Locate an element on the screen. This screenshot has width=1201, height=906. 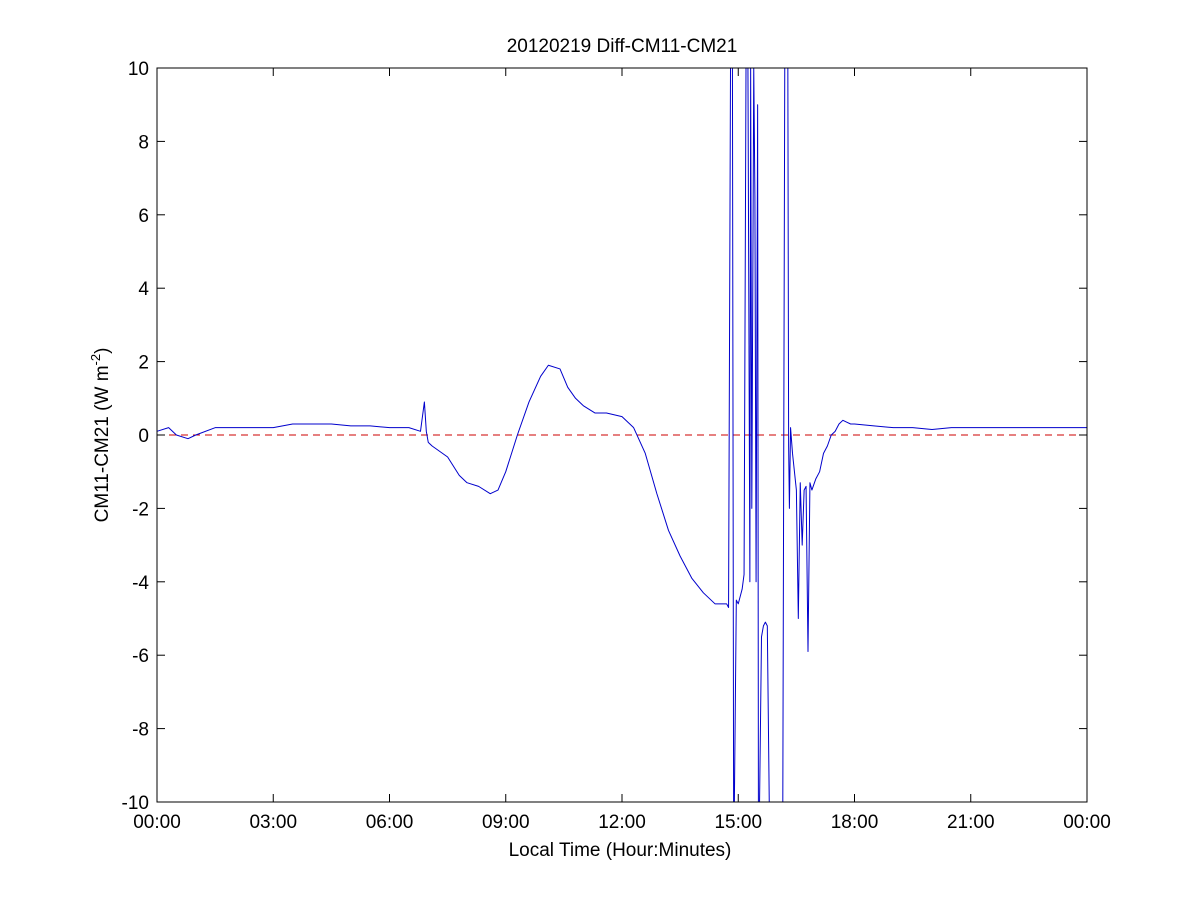
x-axis-label: Local Time (Hour:Minutes) is located at coordinates (620, 850).